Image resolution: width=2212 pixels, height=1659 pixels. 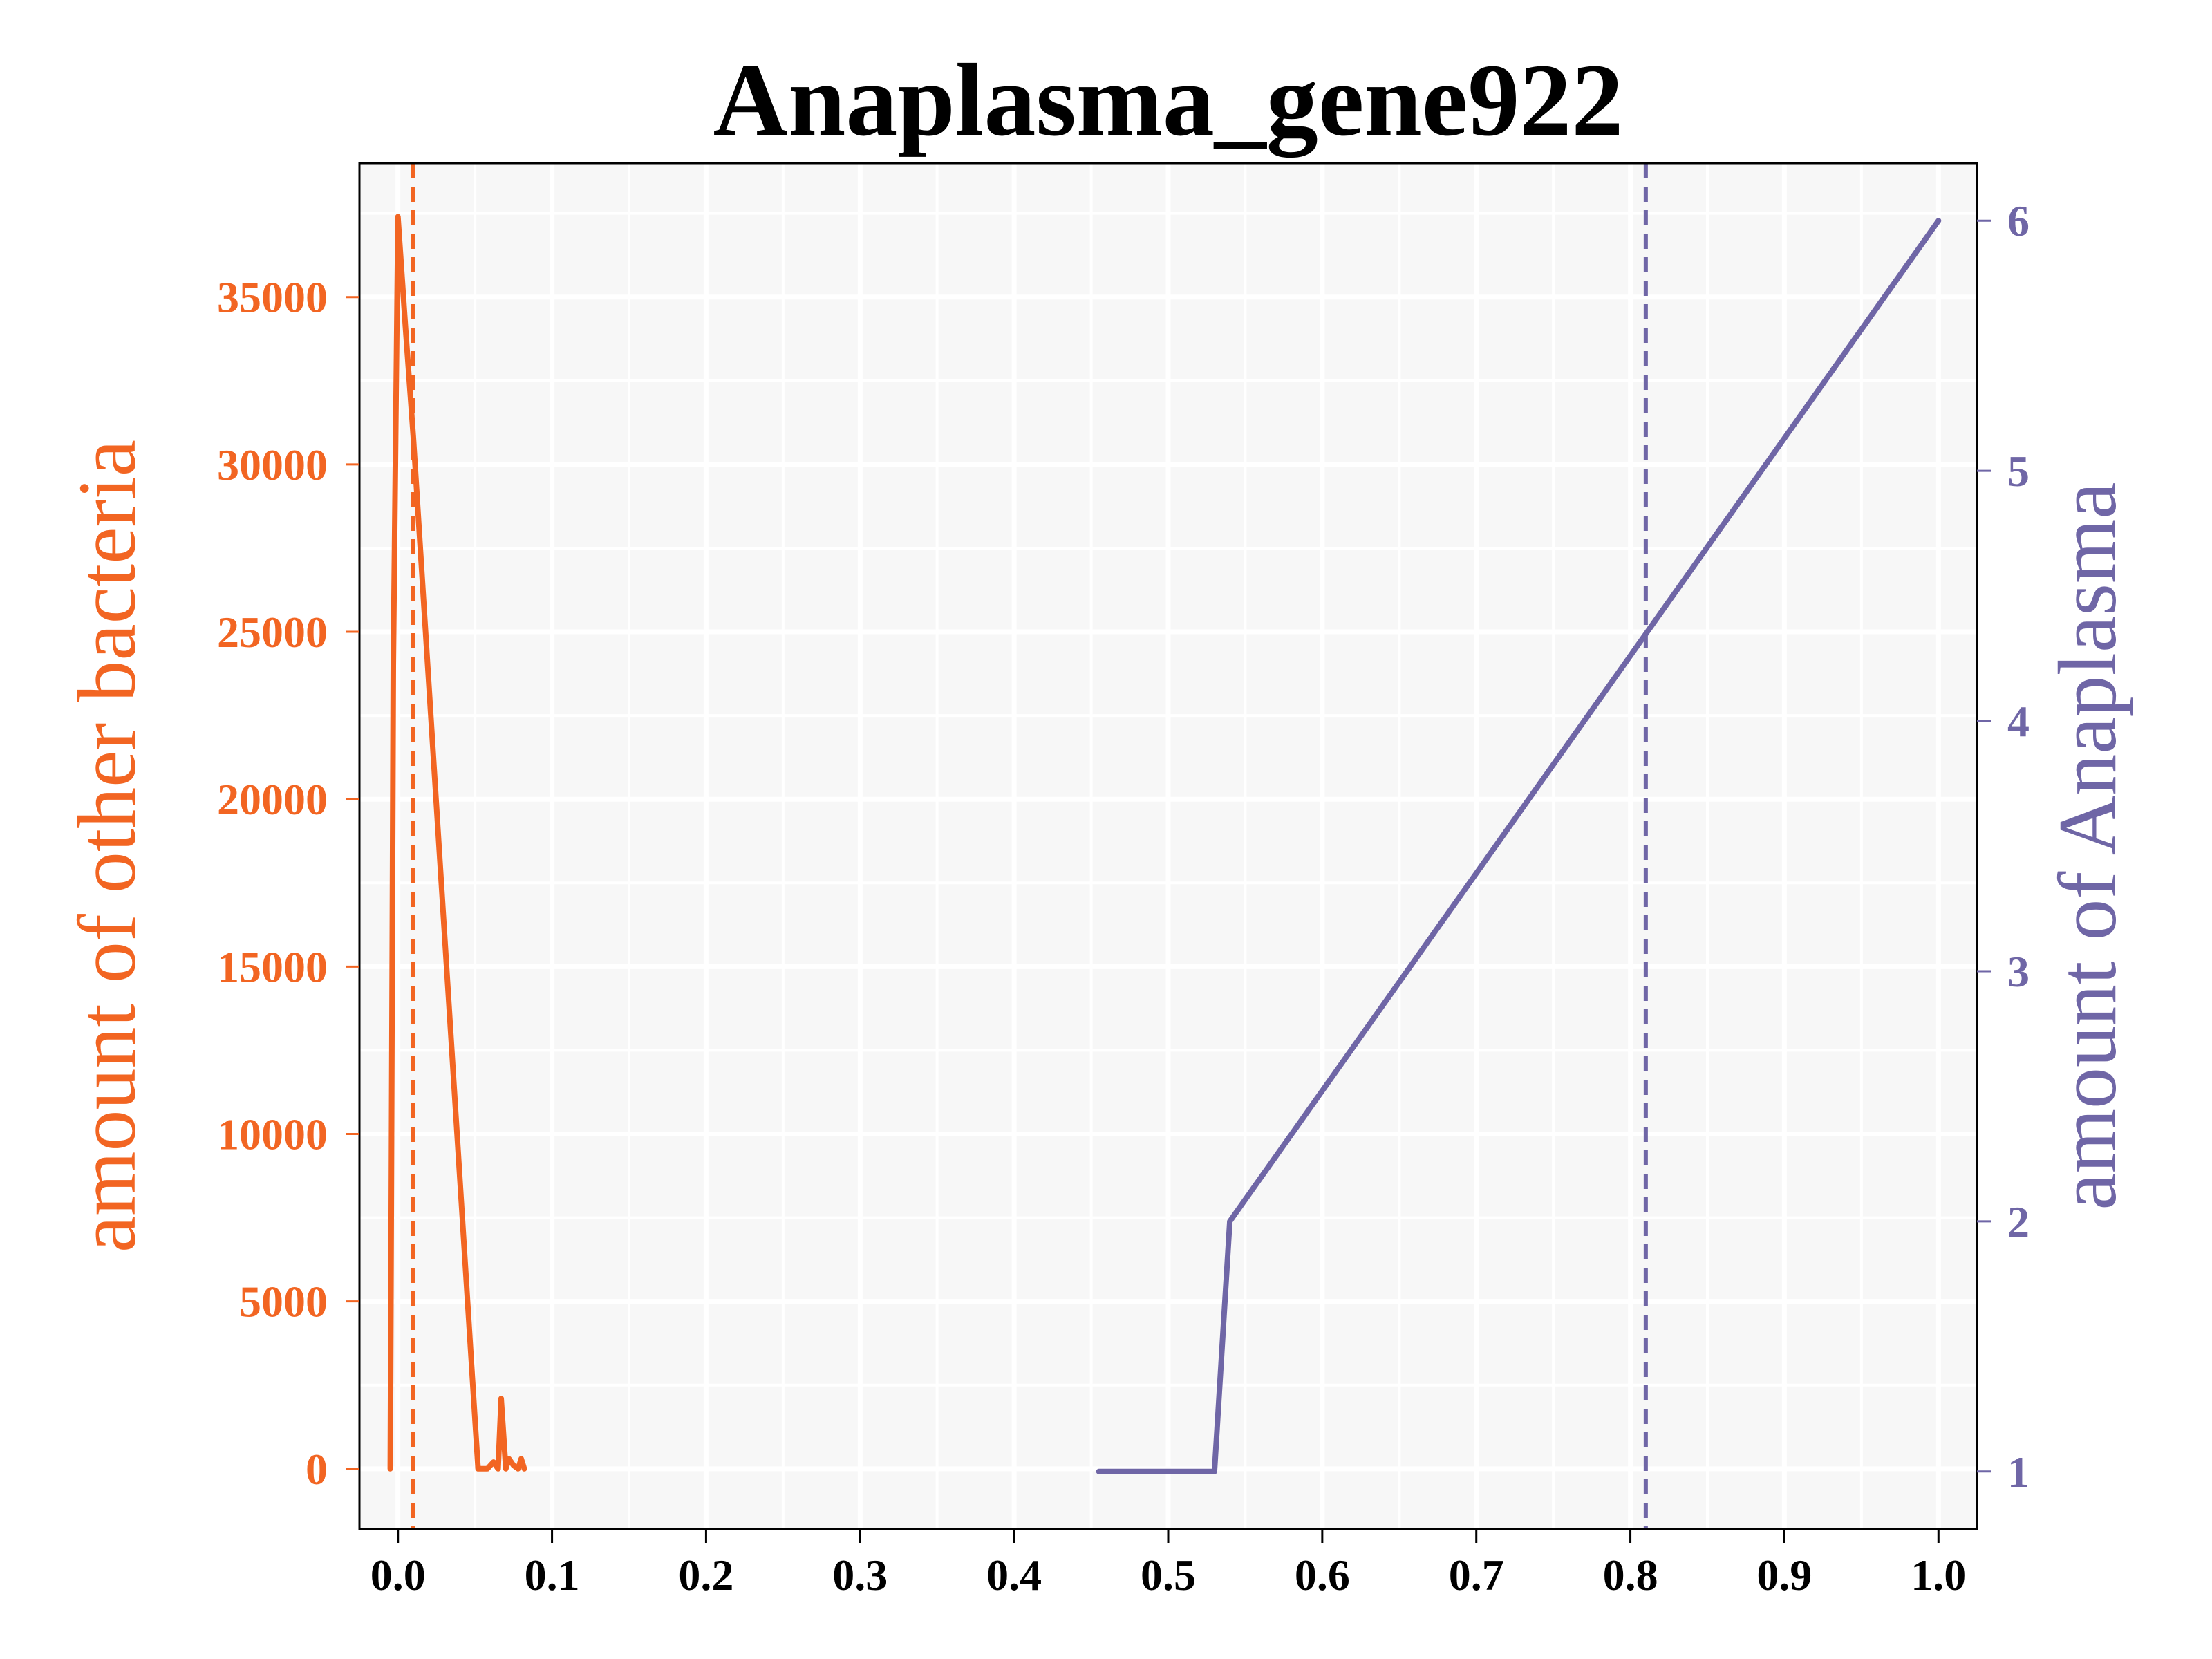 What do you see at coordinates (398, 1575) in the screenshot?
I see `x-tick-label: 0.0` at bounding box center [398, 1575].